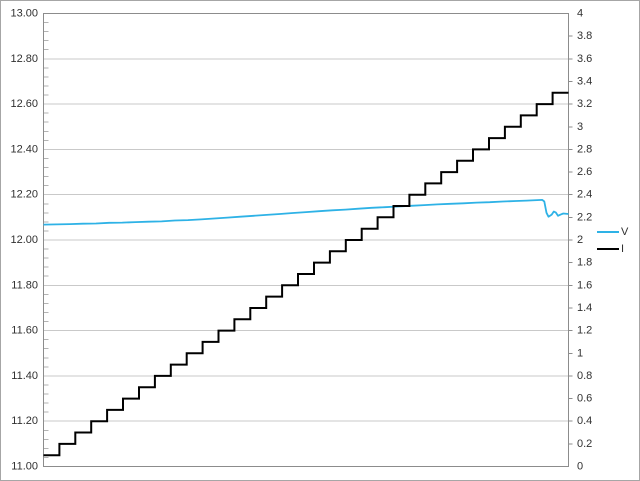 Image resolution: width=640 pixels, height=481 pixels. What do you see at coordinates (584, 331) in the screenshot?
I see `right-axis-tick-label: 1.2` at bounding box center [584, 331].